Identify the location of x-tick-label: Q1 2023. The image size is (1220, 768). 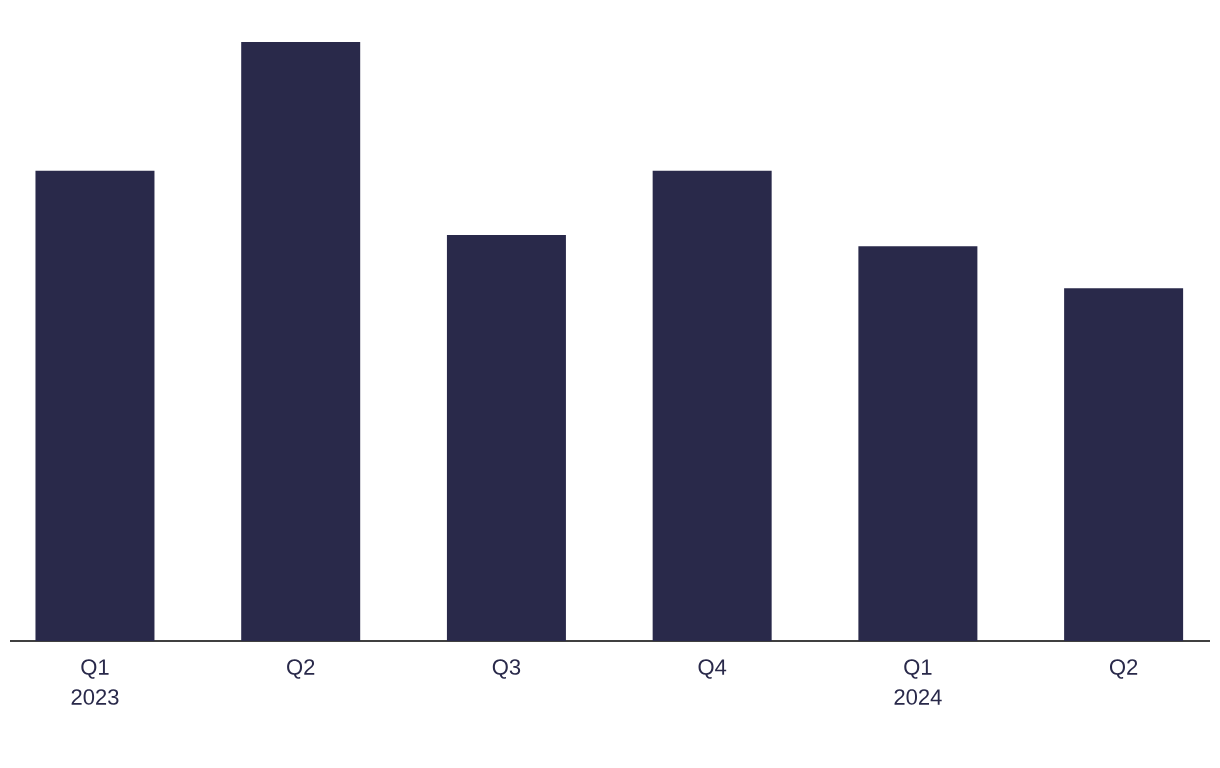
(95, 682).